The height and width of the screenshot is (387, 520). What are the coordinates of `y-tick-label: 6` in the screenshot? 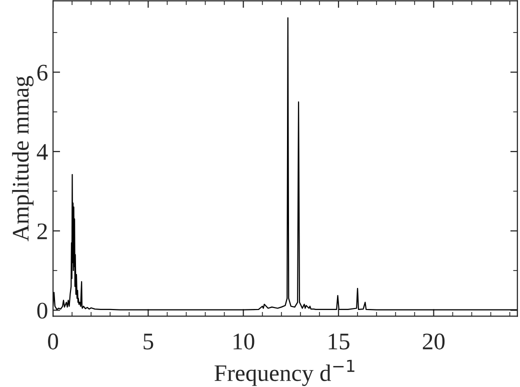 It's located at (42, 72).